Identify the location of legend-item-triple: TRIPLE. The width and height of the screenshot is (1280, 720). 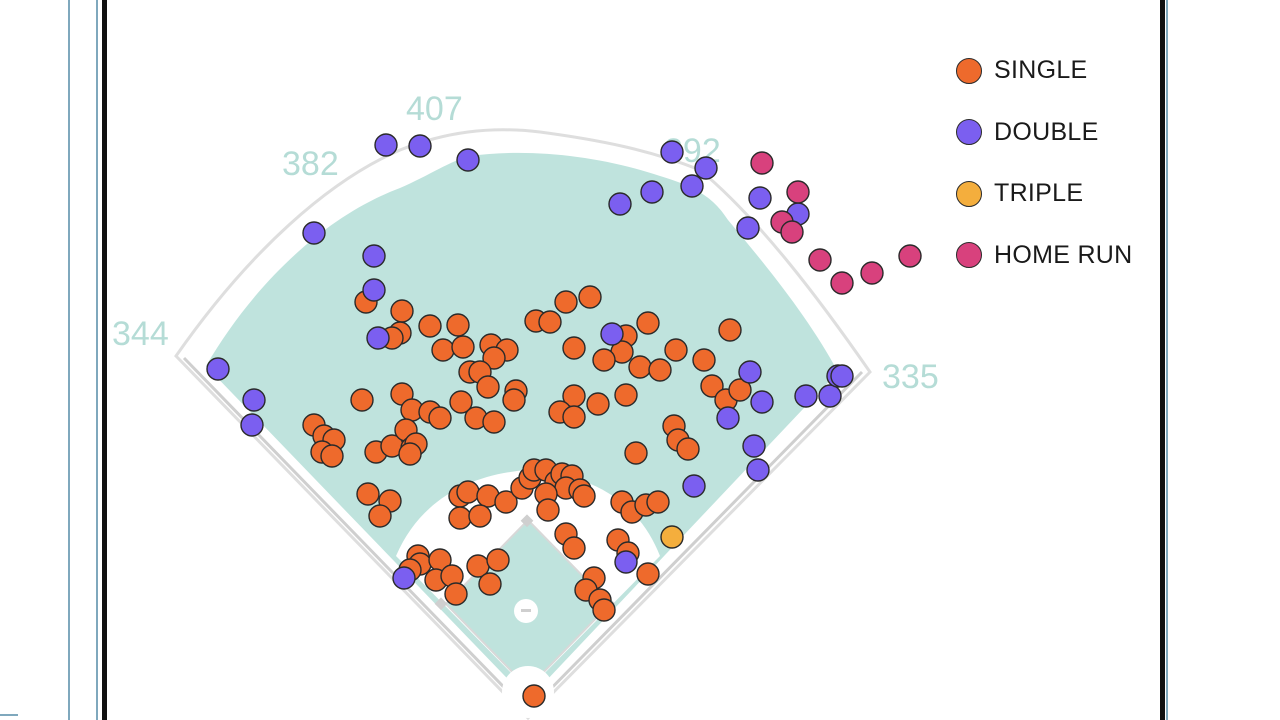
(1044, 194).